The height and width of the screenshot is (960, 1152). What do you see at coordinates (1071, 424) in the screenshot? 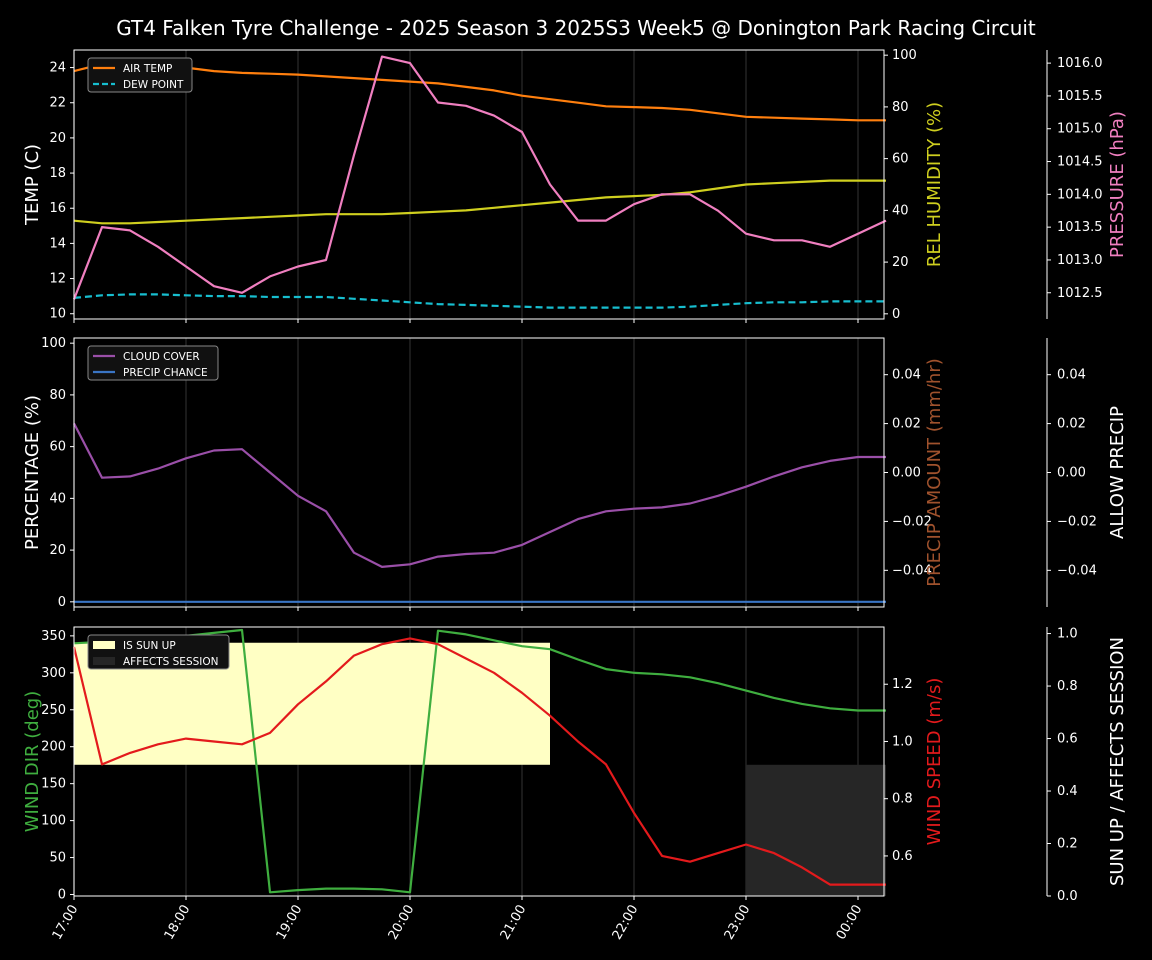
I see `y-far-right-tick-label: 0.02` at bounding box center [1071, 424].